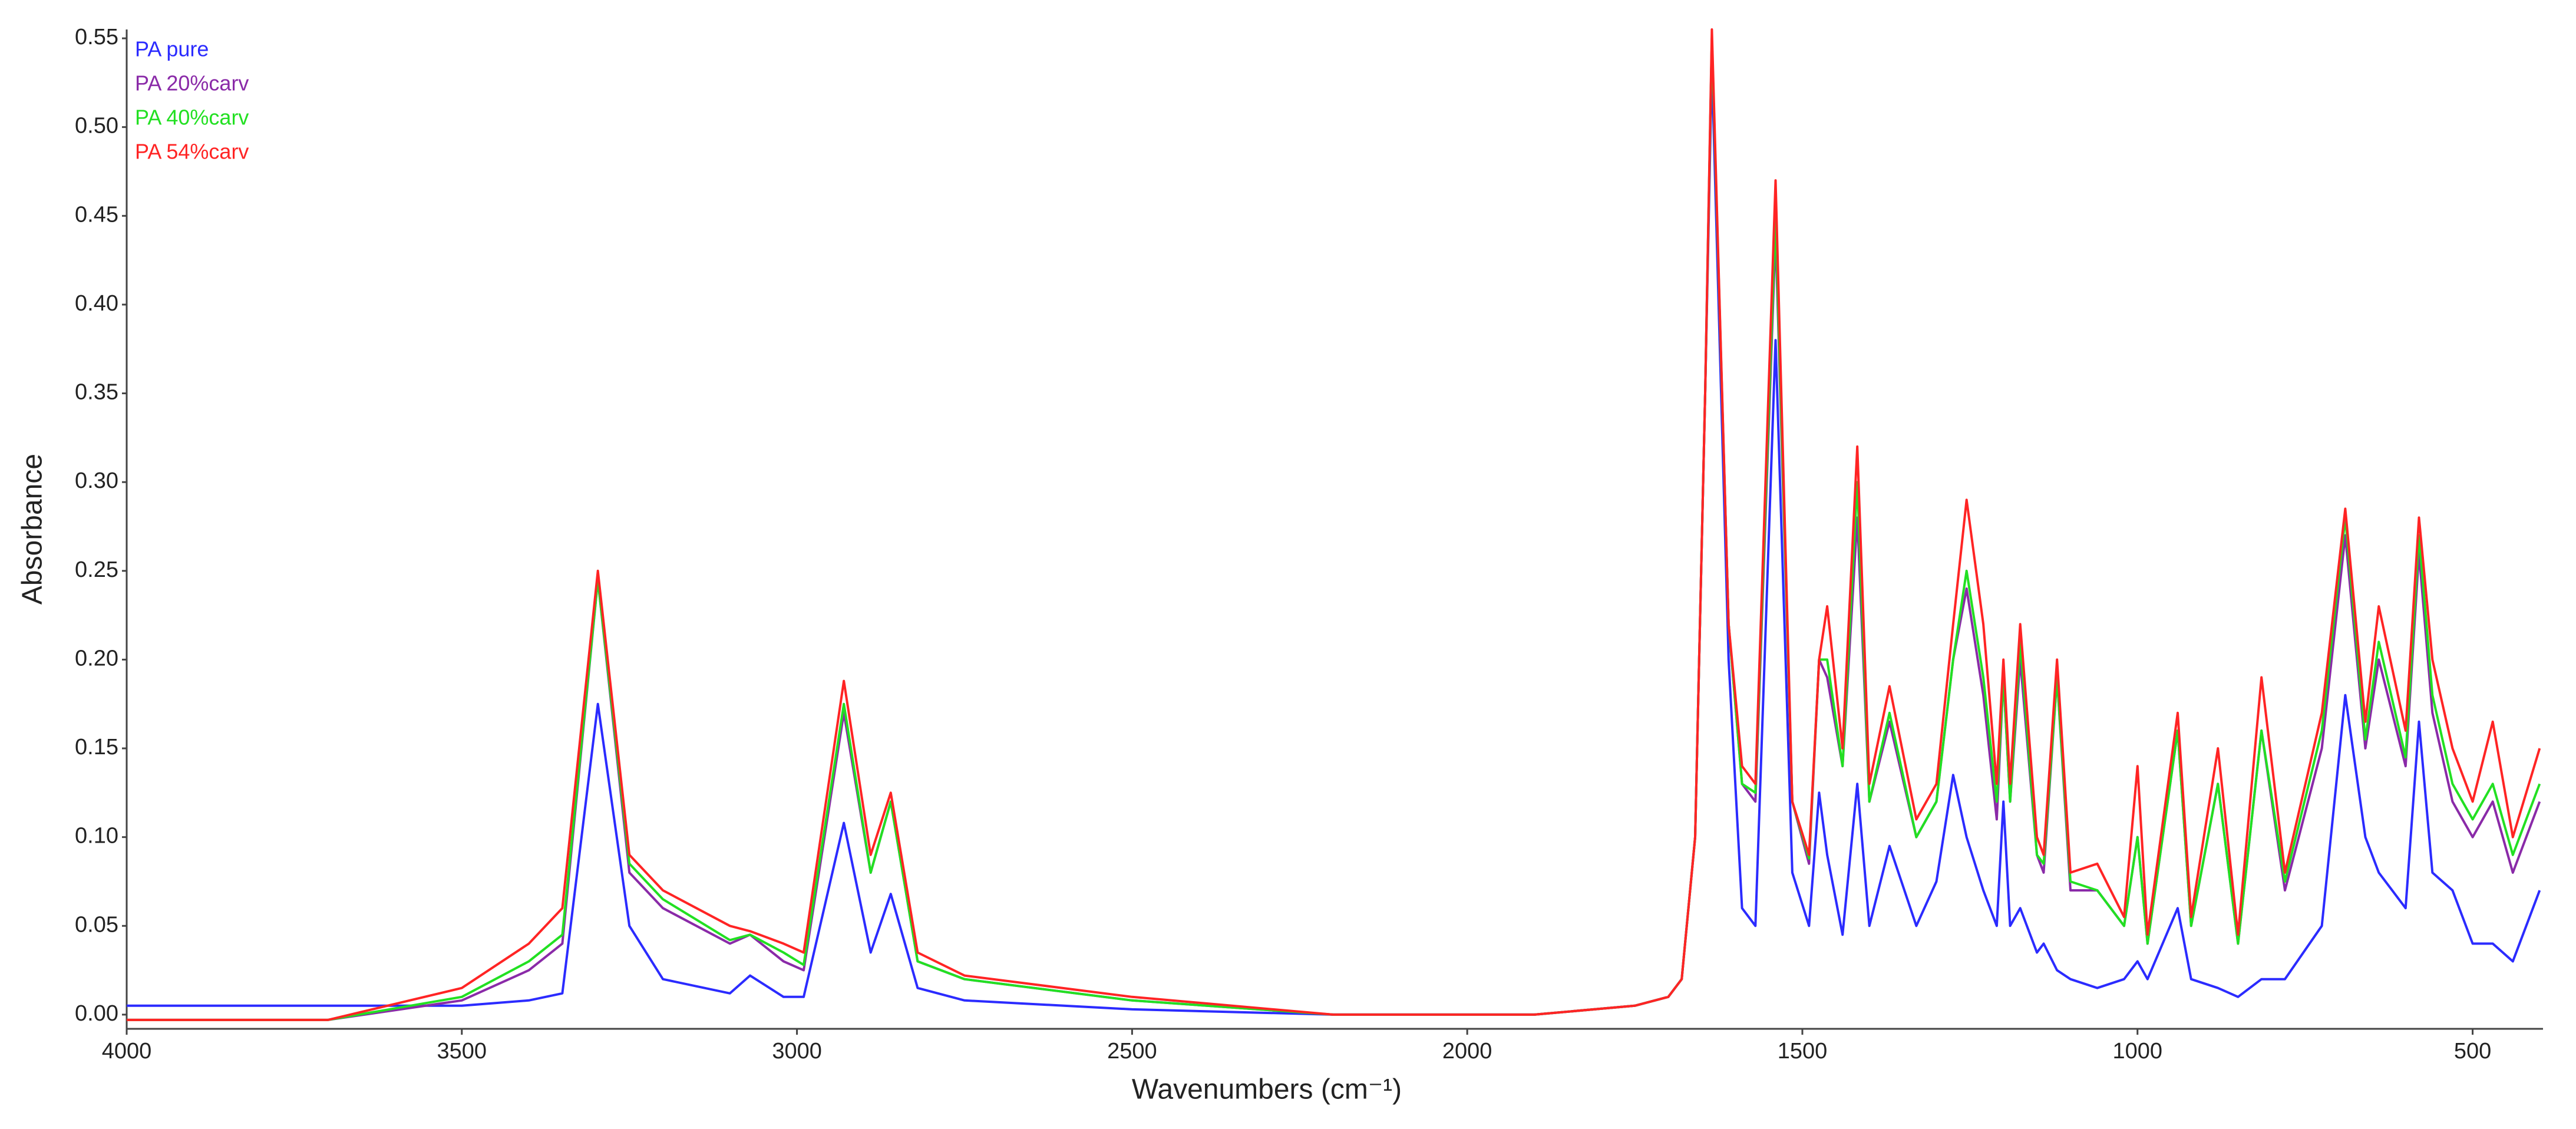  What do you see at coordinates (32, 529) in the screenshot?
I see `y-axis-label: Absorbance` at bounding box center [32, 529].